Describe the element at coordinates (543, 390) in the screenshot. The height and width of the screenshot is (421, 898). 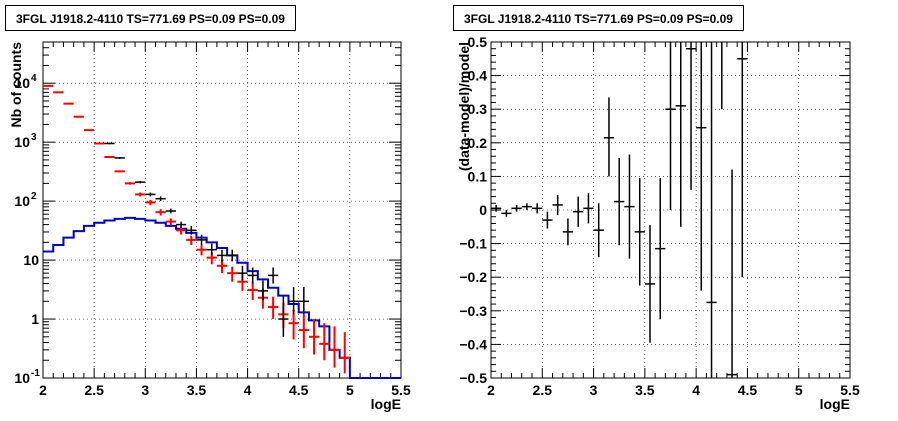
I see `right-x-tick-label: 2.5` at that location.